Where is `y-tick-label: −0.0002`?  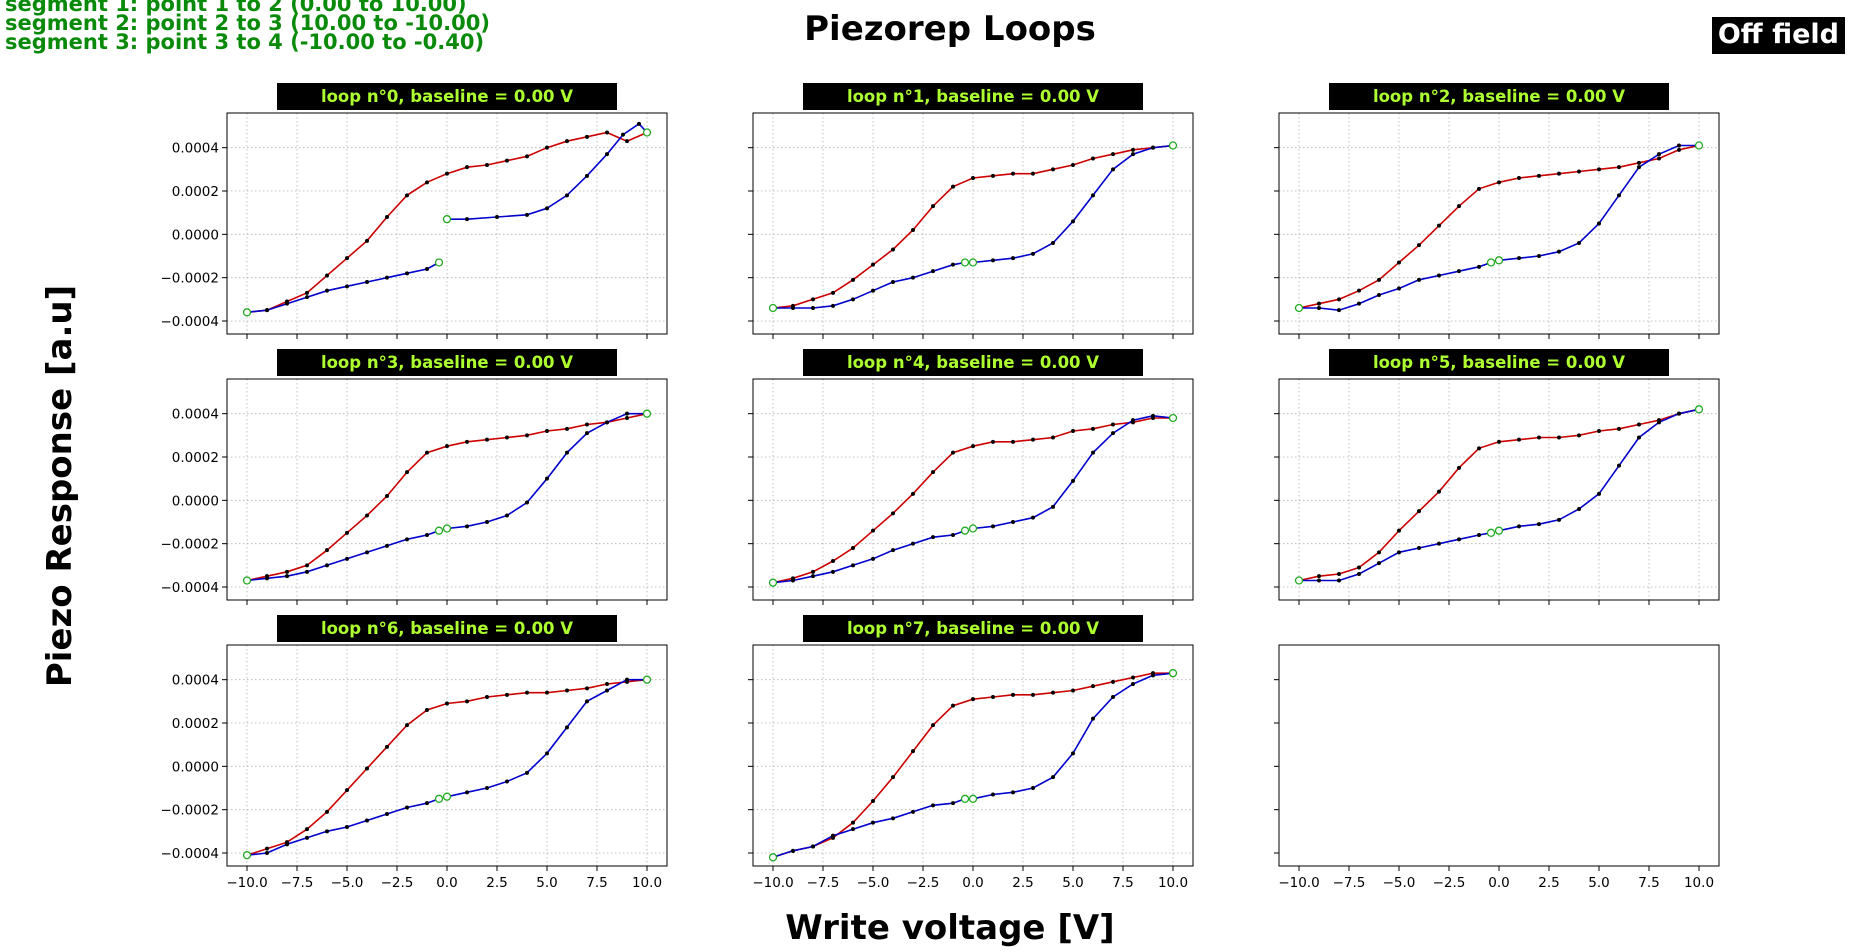
y-tick-label: −0.0002 is located at coordinates (189, 545).